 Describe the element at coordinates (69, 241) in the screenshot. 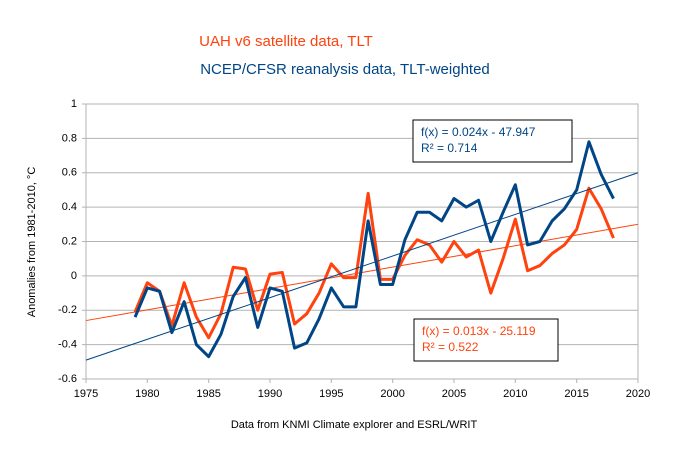

I see `y-tick-label: 0.2` at that location.